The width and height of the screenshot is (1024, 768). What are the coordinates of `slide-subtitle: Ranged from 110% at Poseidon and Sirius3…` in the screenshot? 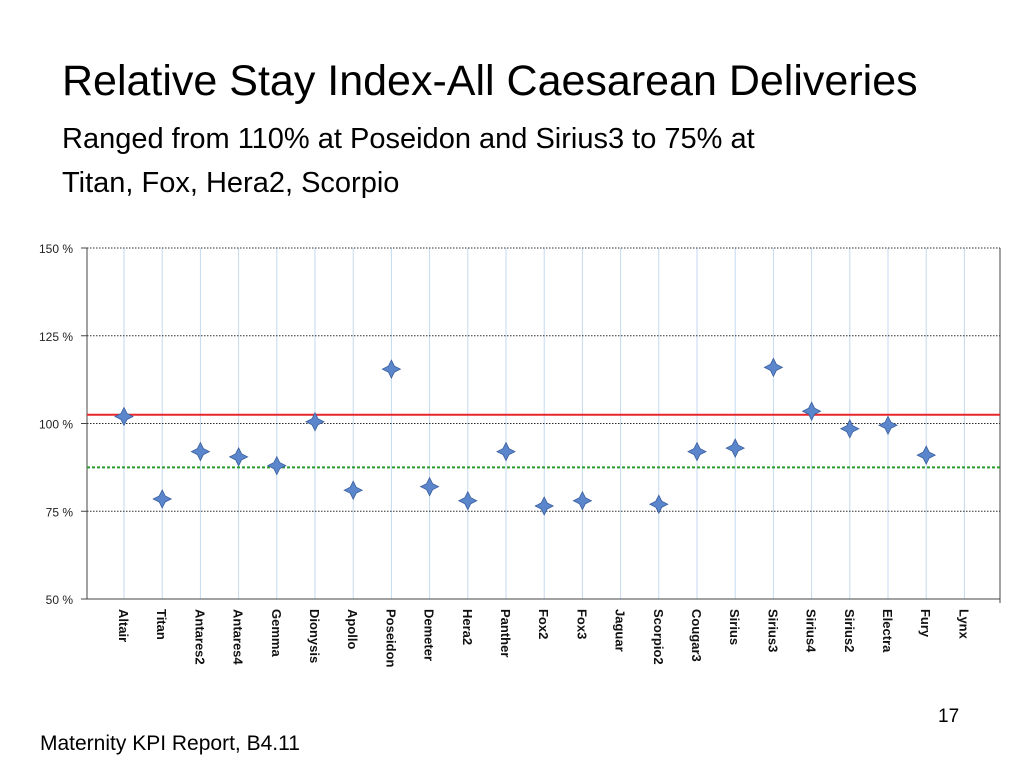 It's located at (502, 161).